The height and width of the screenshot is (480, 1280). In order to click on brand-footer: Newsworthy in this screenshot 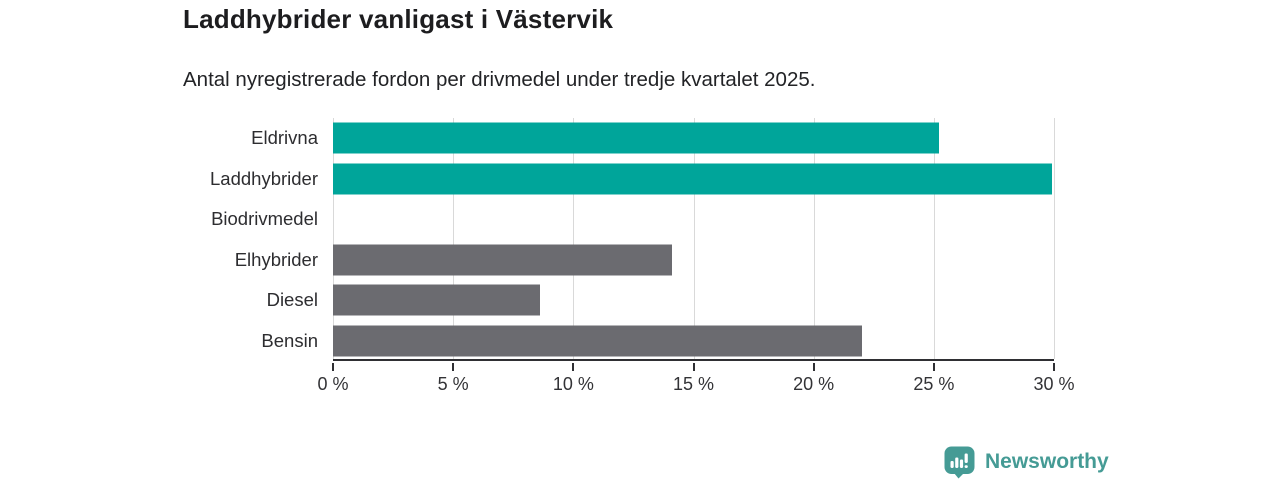, I will do `click(1026, 462)`.